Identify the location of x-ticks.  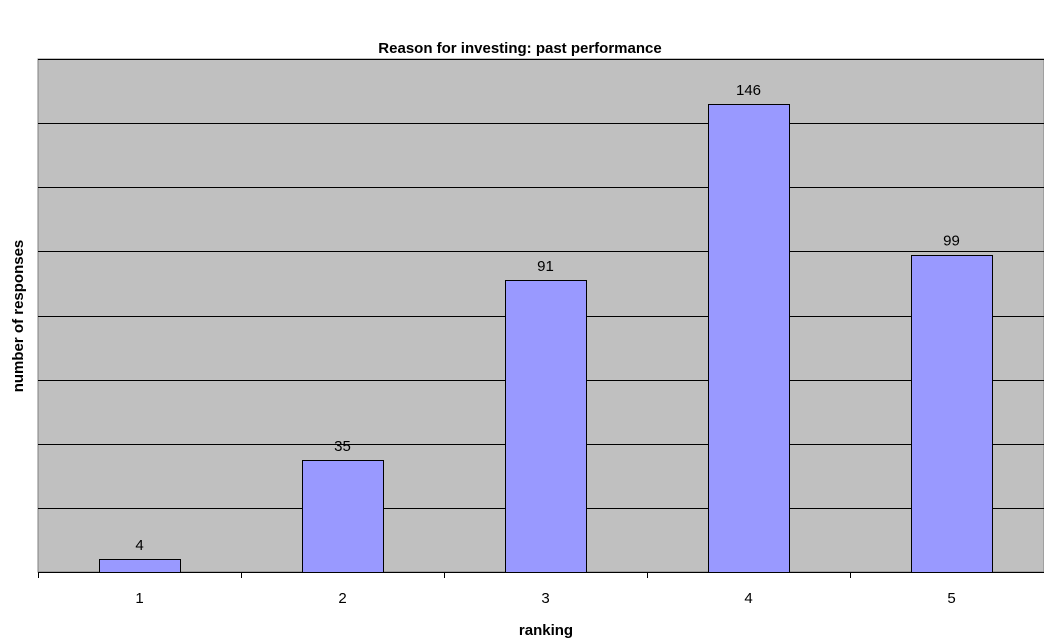
(444, 575).